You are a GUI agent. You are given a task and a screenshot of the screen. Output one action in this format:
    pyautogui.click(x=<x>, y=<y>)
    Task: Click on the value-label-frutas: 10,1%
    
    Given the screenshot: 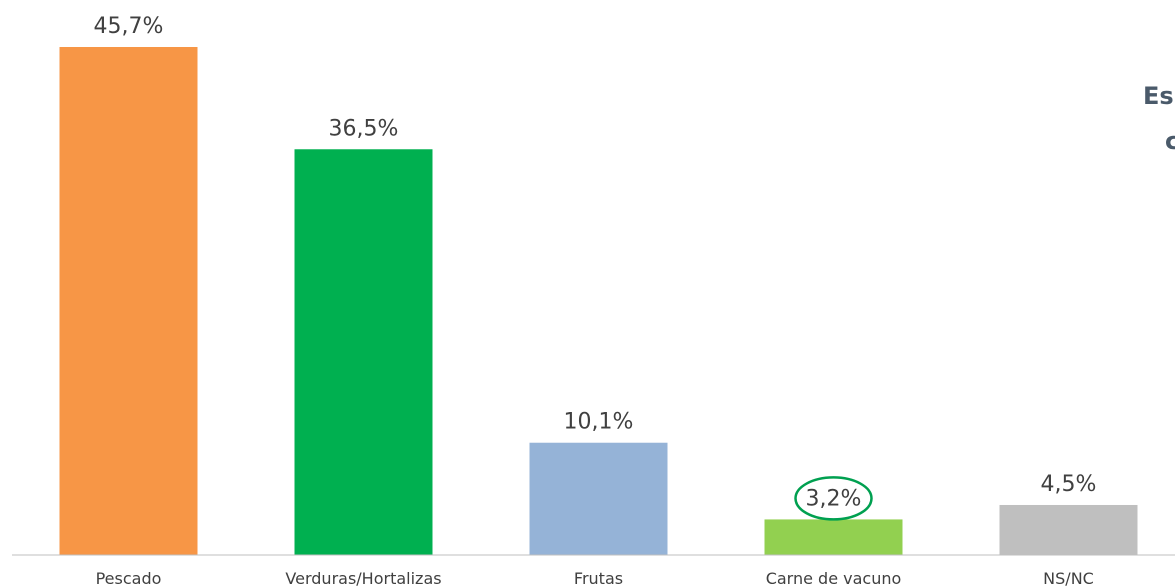 What is the action you would take?
    pyautogui.click(x=599, y=422)
    